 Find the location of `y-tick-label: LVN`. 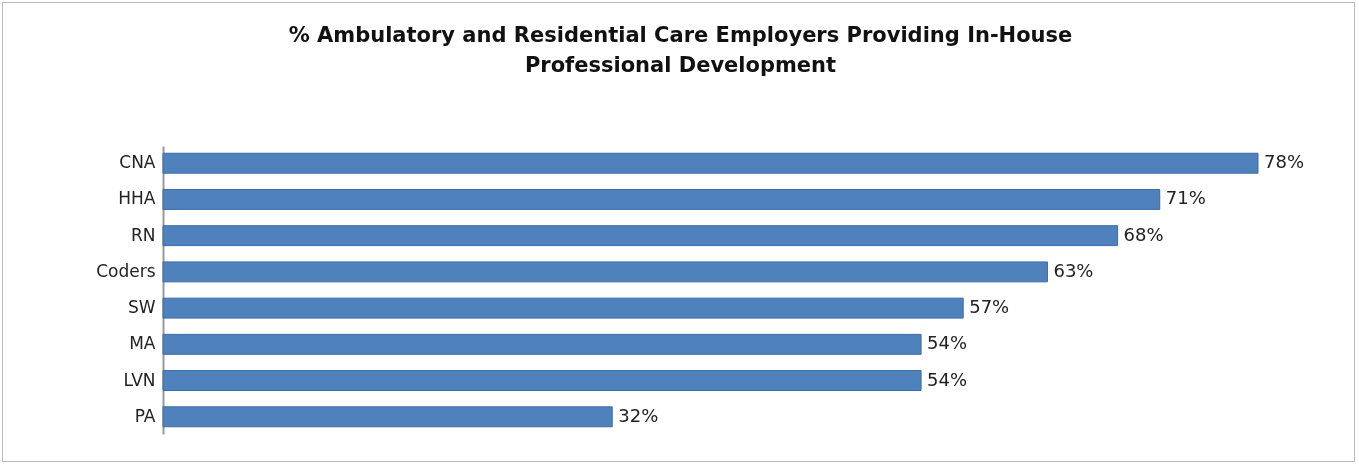

y-tick-label: LVN is located at coordinates (139, 379).